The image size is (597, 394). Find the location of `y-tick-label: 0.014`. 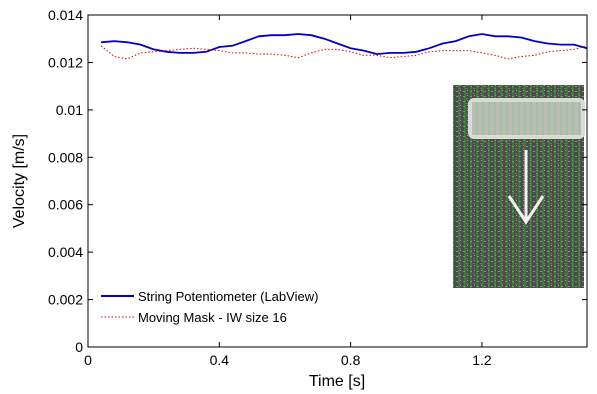

y-tick-label: 0.014 is located at coordinates (65, 15).